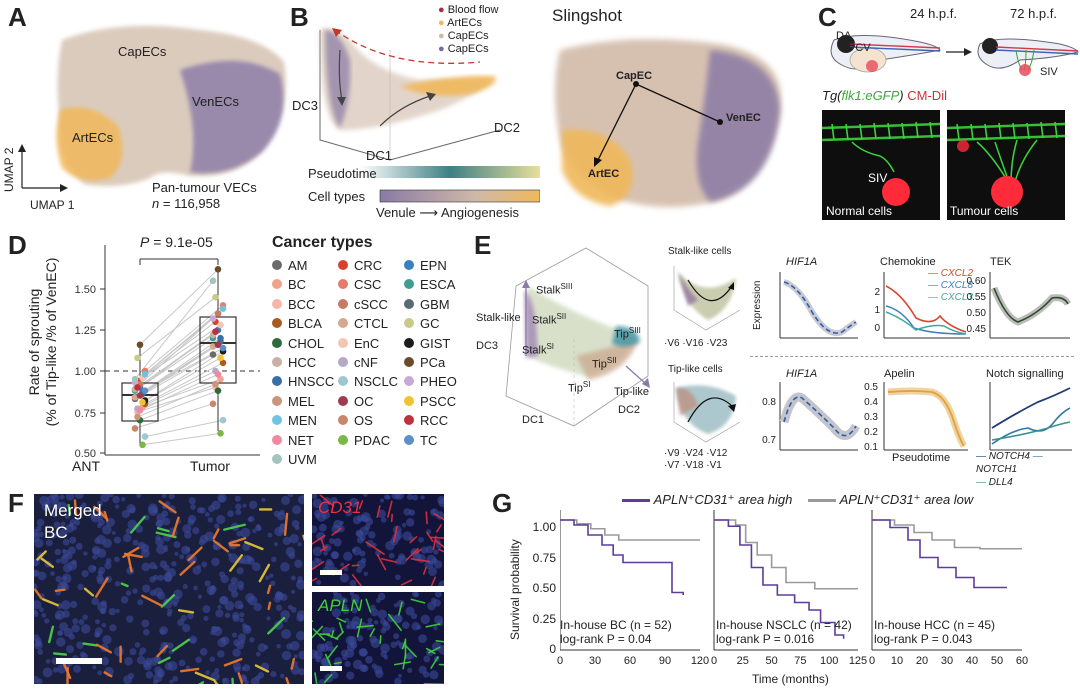 The height and width of the screenshot is (690, 1080). What do you see at coordinates (430, 401) in the screenshot?
I see `cancer-legend-item: PSCC` at bounding box center [430, 401].